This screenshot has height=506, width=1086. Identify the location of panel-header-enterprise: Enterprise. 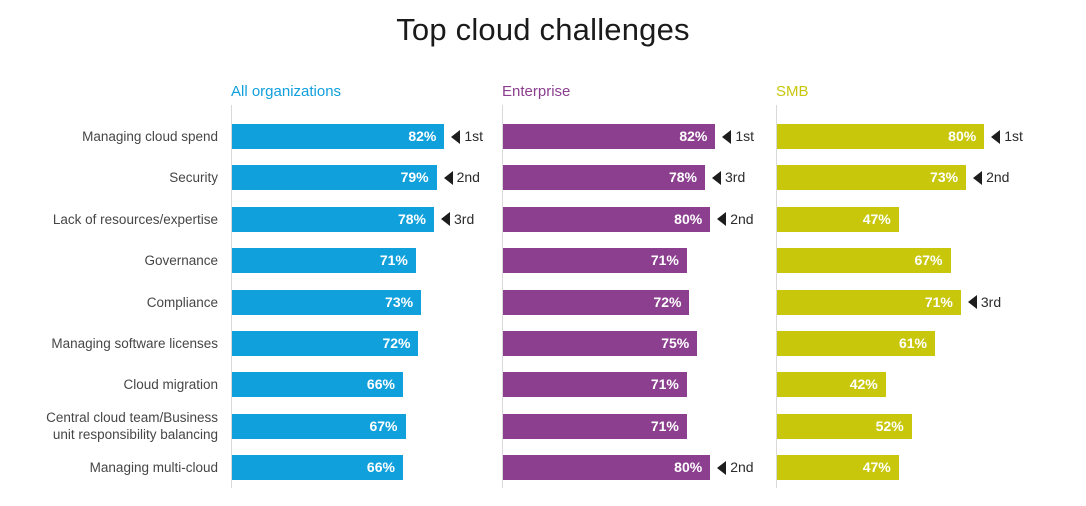
(536, 91).